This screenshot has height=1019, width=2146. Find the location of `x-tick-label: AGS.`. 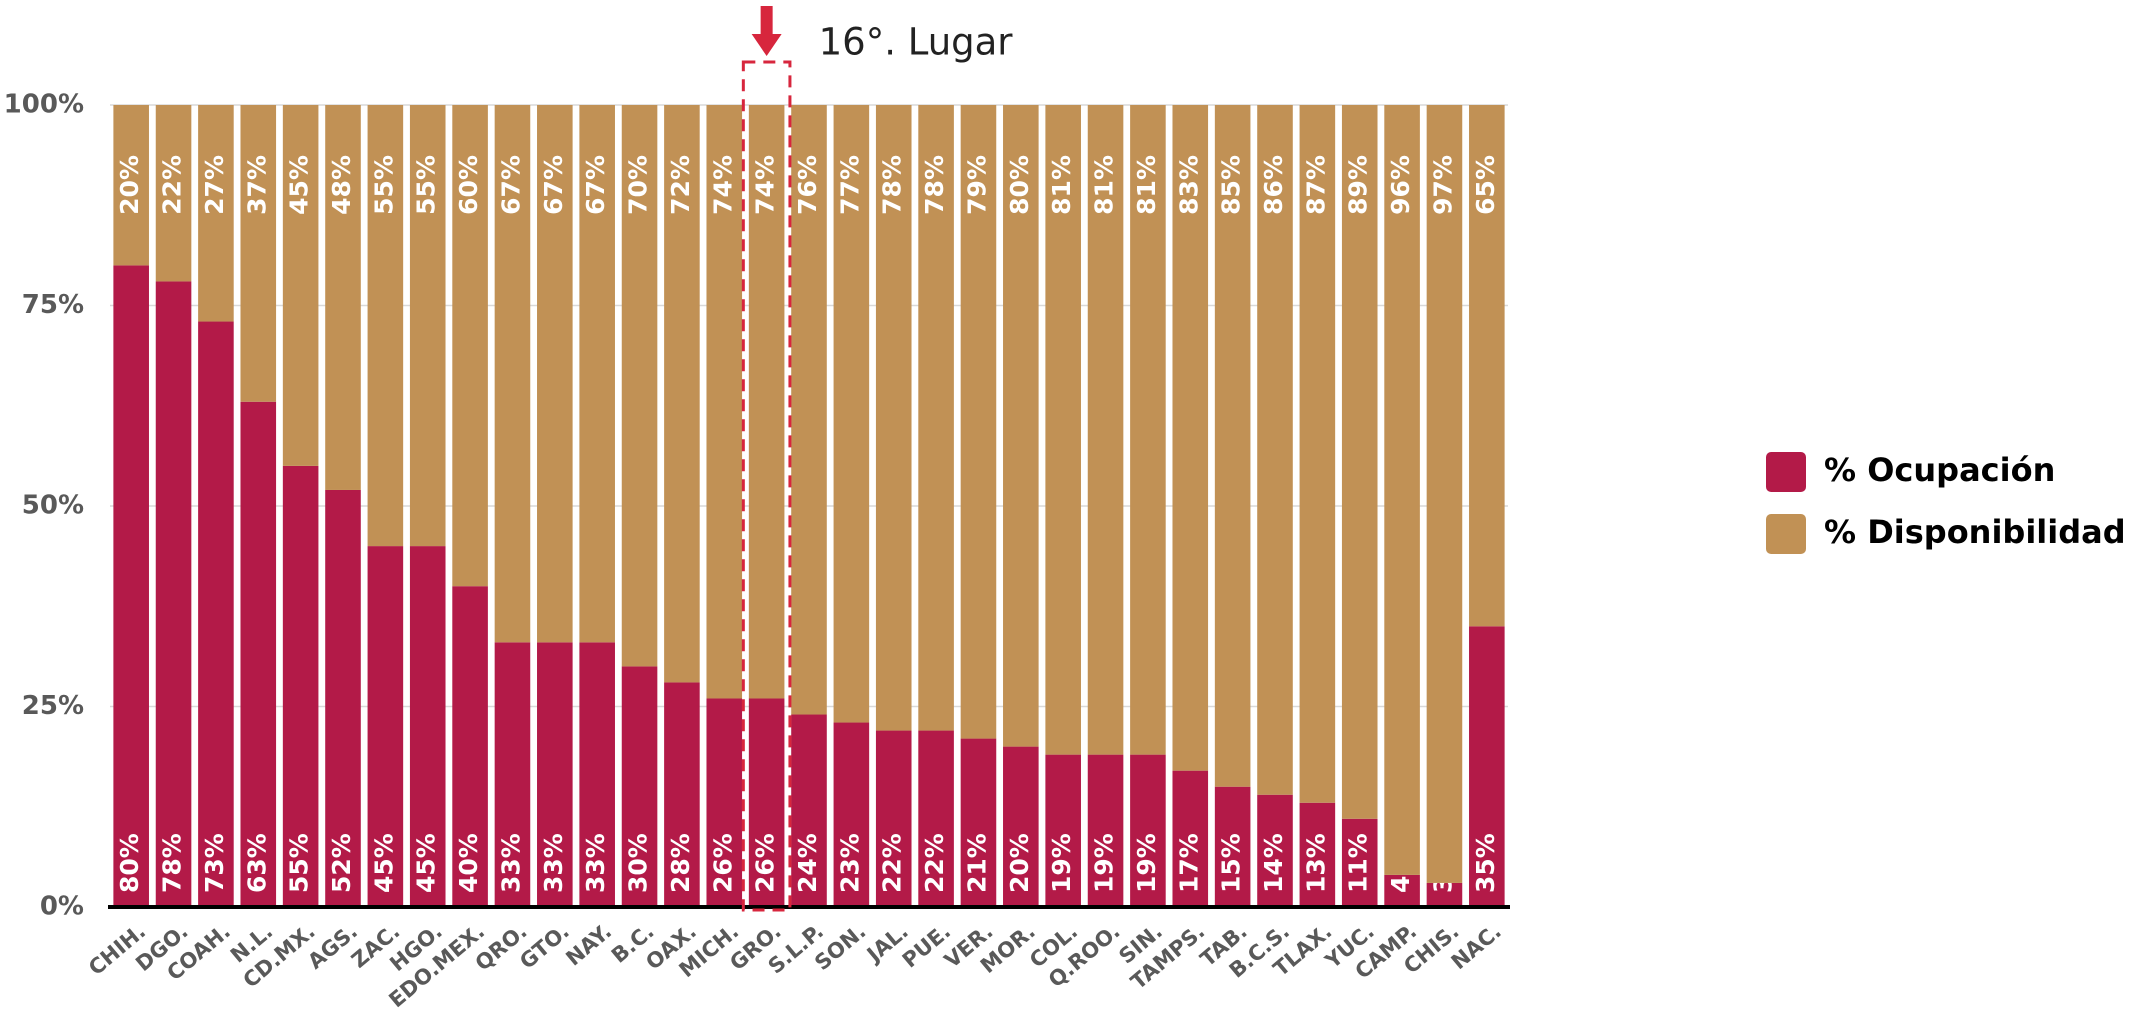

x-tick-label: AGS. is located at coordinates (332, 946).